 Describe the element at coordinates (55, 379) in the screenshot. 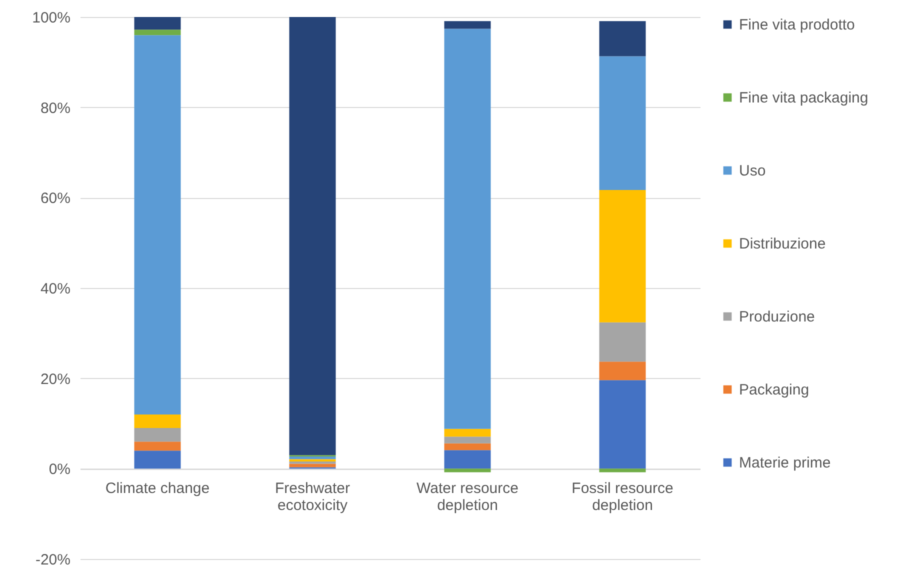

I see `y-tick-label: 20%` at that location.